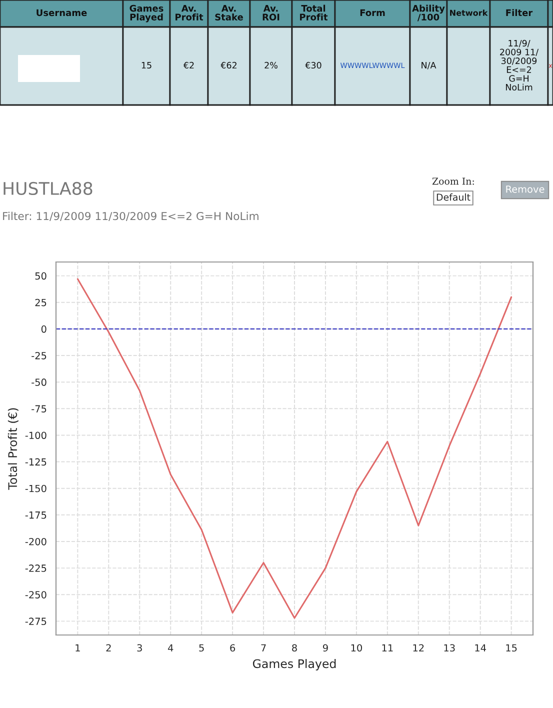 Image resolution: width=553 pixels, height=708 pixels. Describe the element at coordinates (294, 664) in the screenshot. I see `x-axis-title: Games Played` at that location.